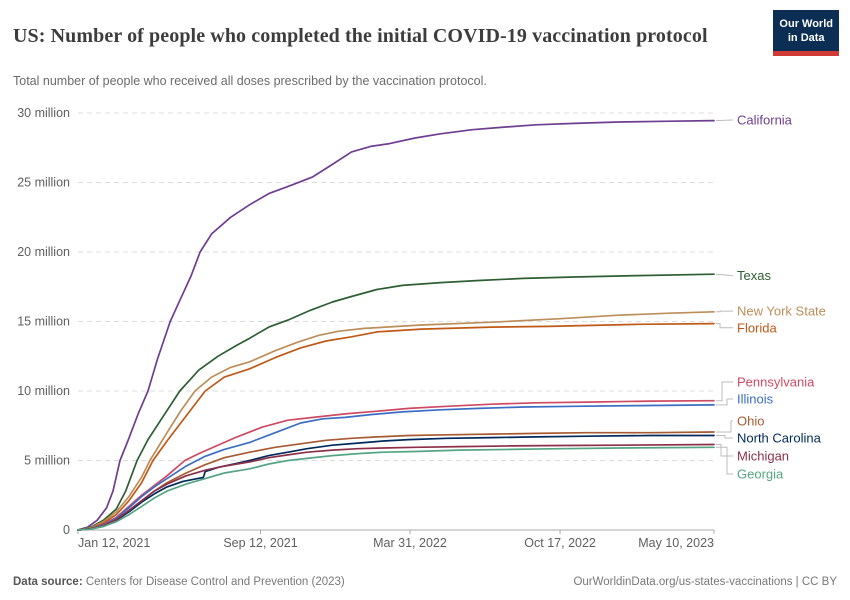  Describe the element at coordinates (47, 461) in the screenshot. I see `y-axis-tick-label: 5 million` at that location.